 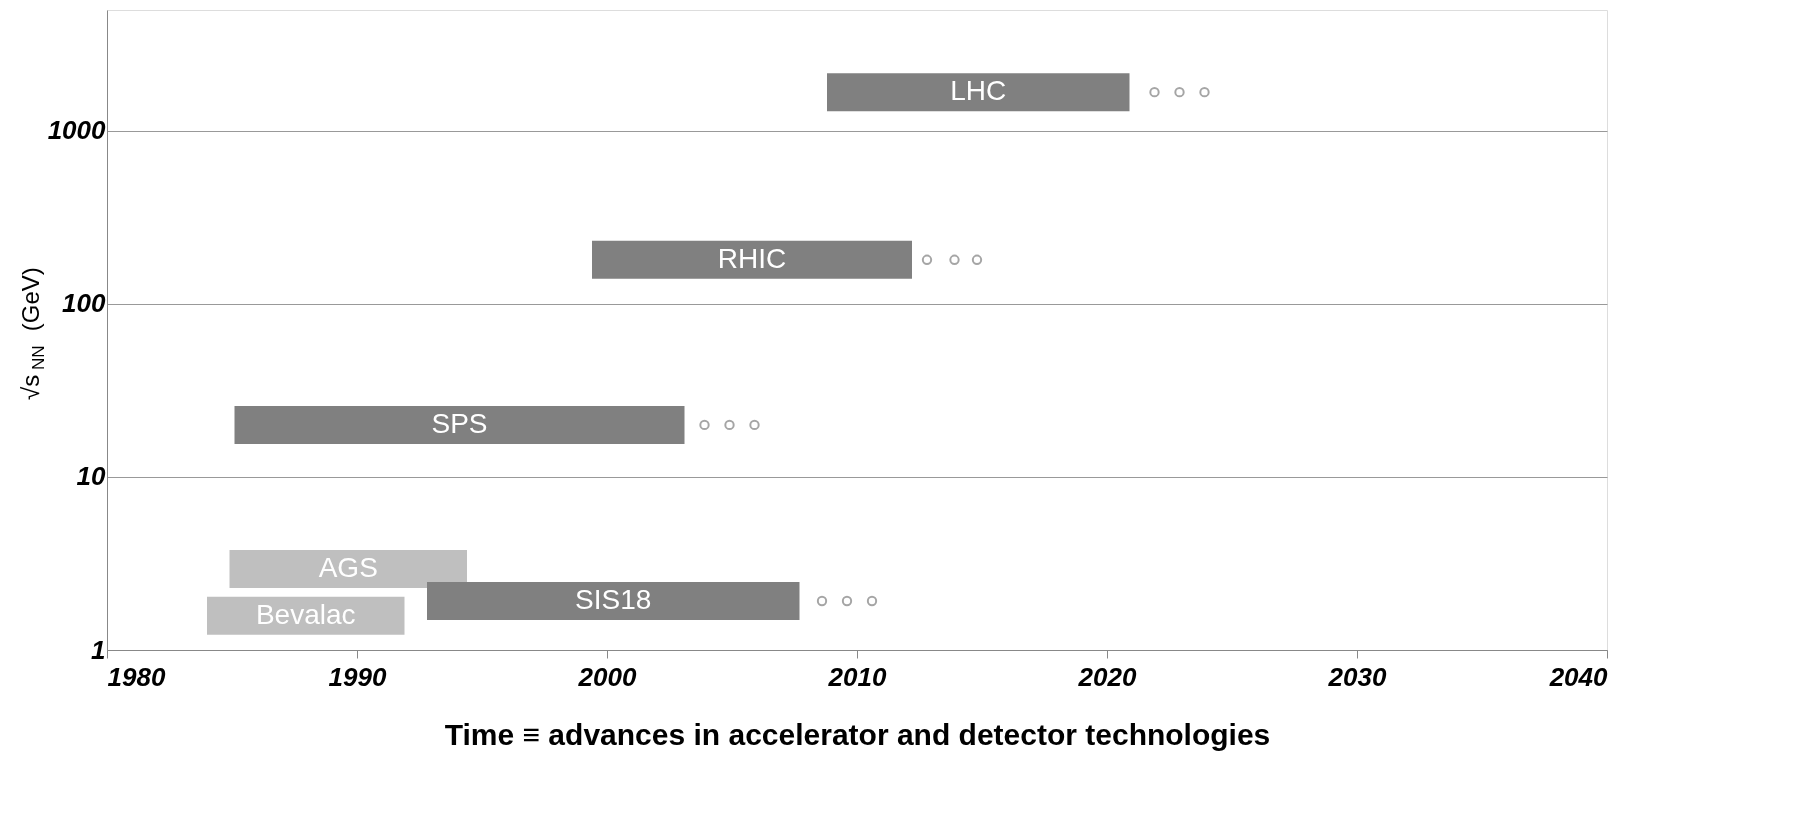 What do you see at coordinates (1357, 676) in the screenshot?
I see `x-tick-label: 2030` at bounding box center [1357, 676].